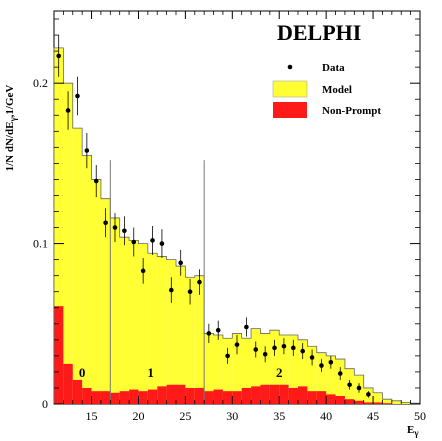 Image resolution: width=442 pixels, height=441 pixels. Describe the element at coordinates (416, 433) in the screenshot. I see `x-axis-label-sub: γ` at that location.